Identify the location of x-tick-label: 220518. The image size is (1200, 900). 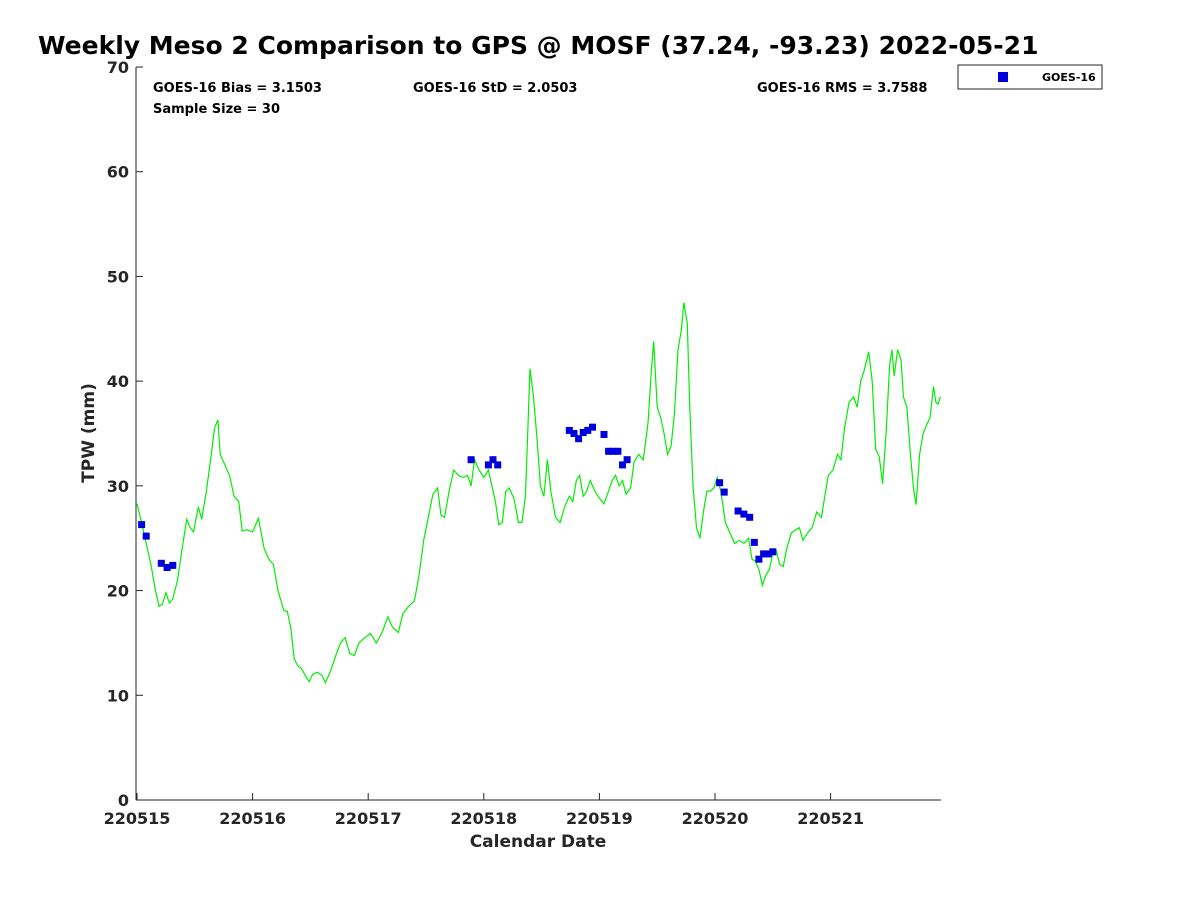
(483, 818).